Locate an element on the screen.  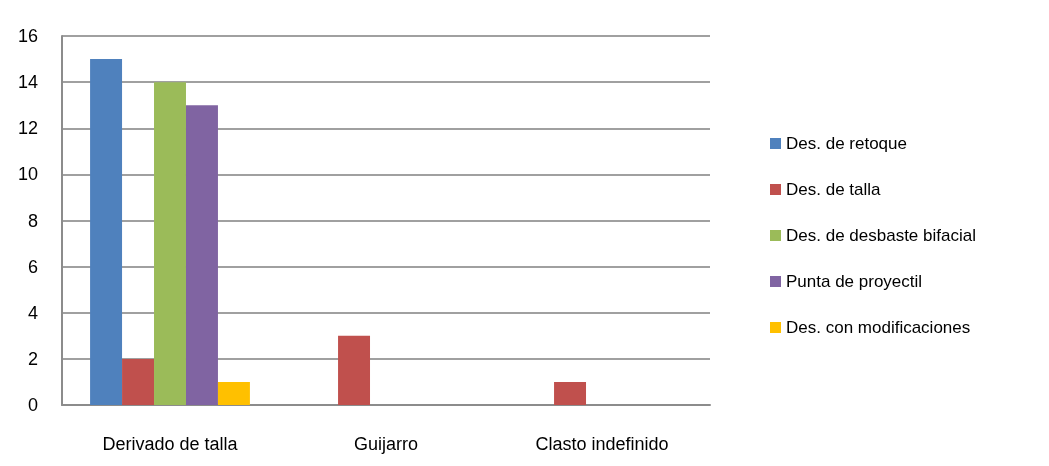
legend-label: Des. de talla is located at coordinates (834, 189).